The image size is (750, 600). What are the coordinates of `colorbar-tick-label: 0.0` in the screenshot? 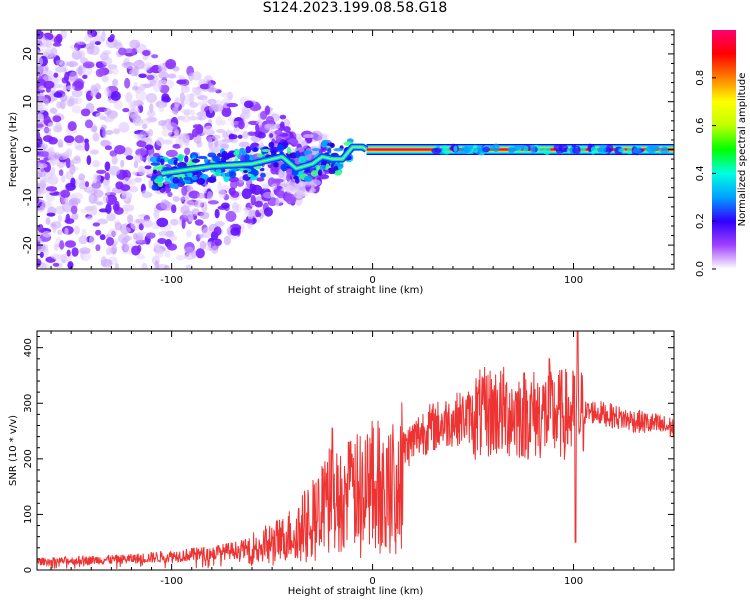 It's located at (700, 269).